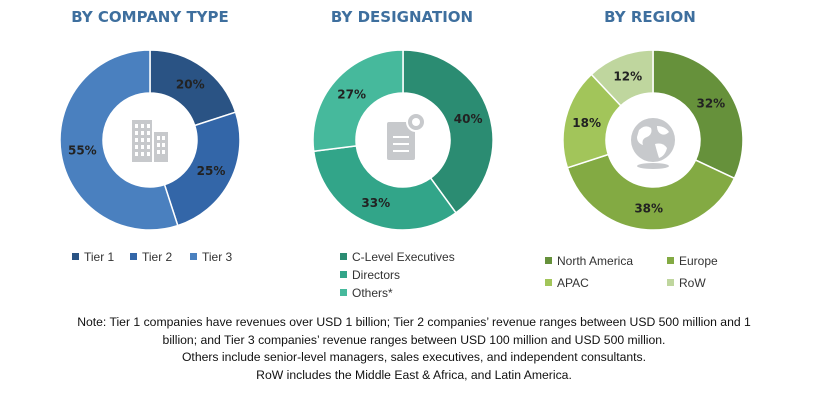 This screenshot has height=400, width=828. I want to click on document-icon, so click(406, 136).